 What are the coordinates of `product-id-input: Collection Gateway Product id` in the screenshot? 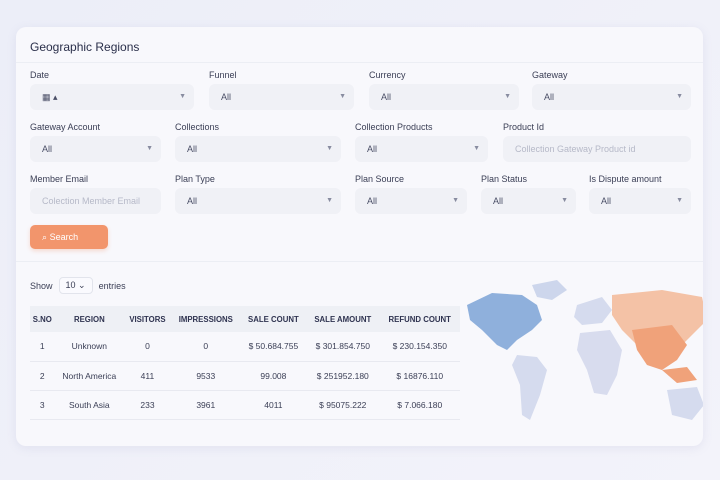 It's located at (597, 149).